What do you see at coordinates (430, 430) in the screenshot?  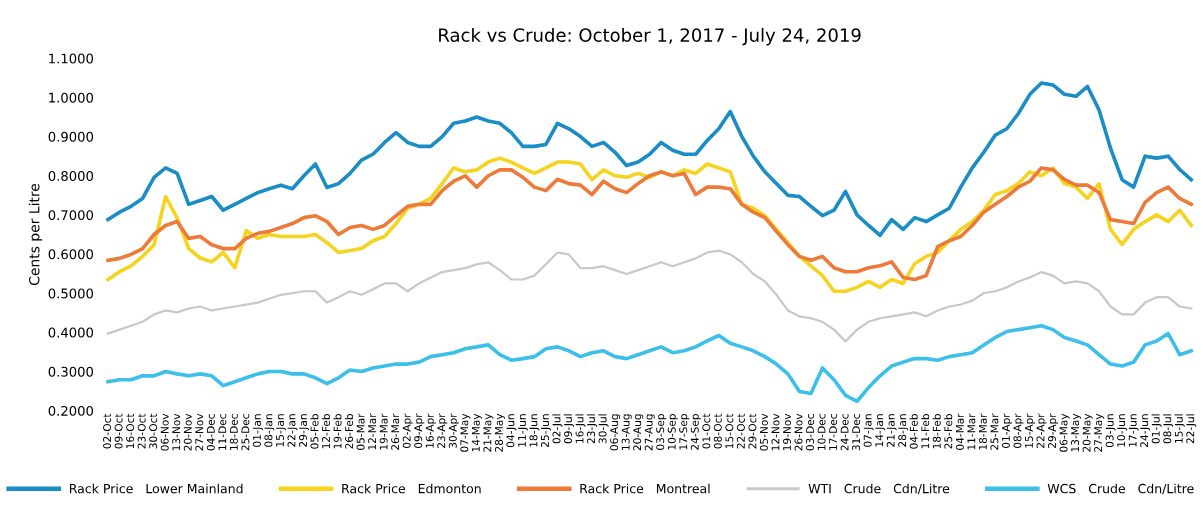 I see `x-tick-label: 16-Apr` at bounding box center [430, 430].